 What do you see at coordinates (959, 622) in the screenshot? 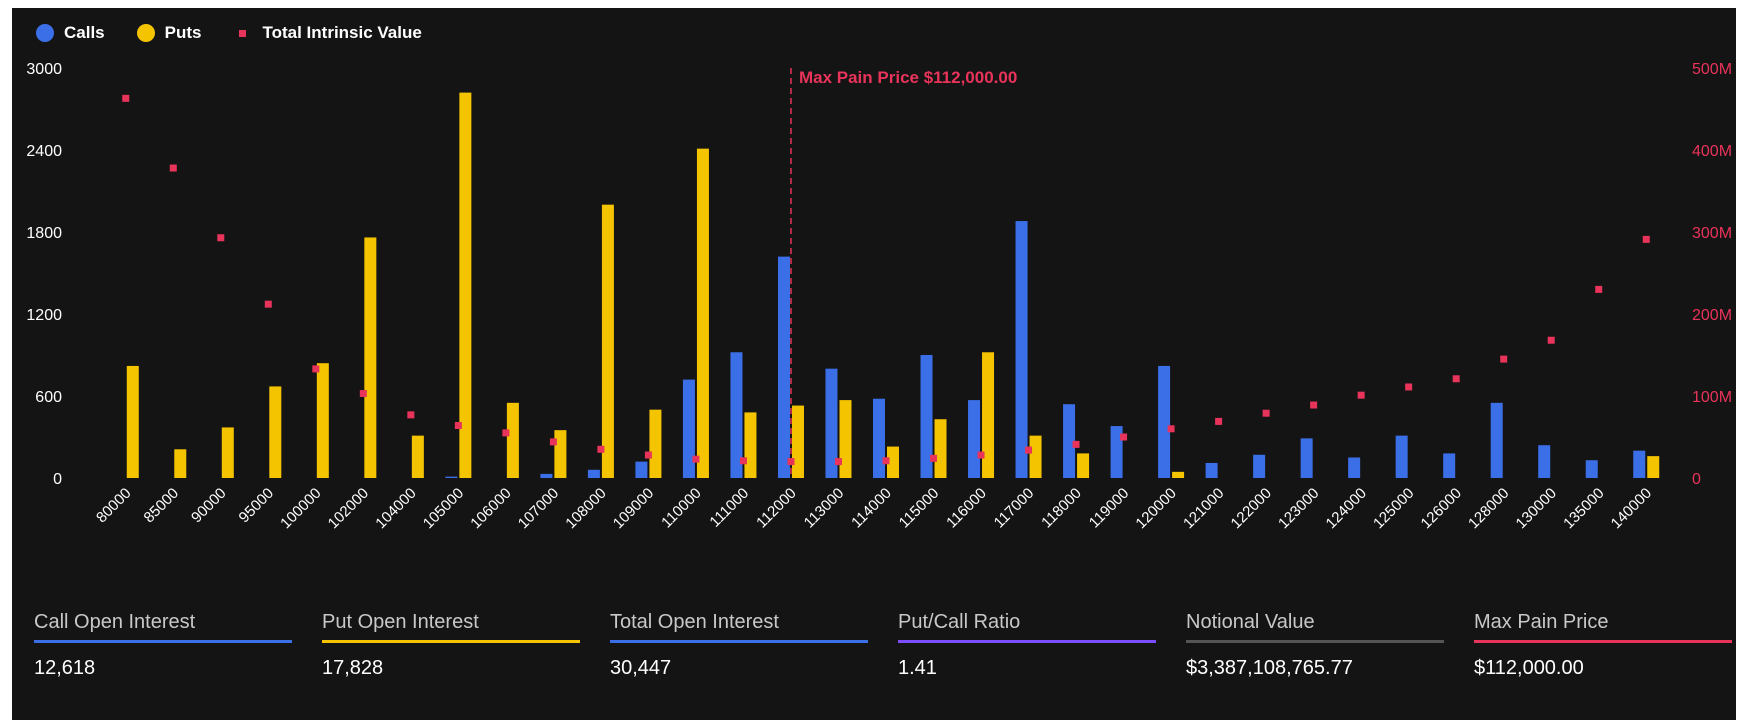
I see `stat-label: Put/Call Ratio` at bounding box center [959, 622].